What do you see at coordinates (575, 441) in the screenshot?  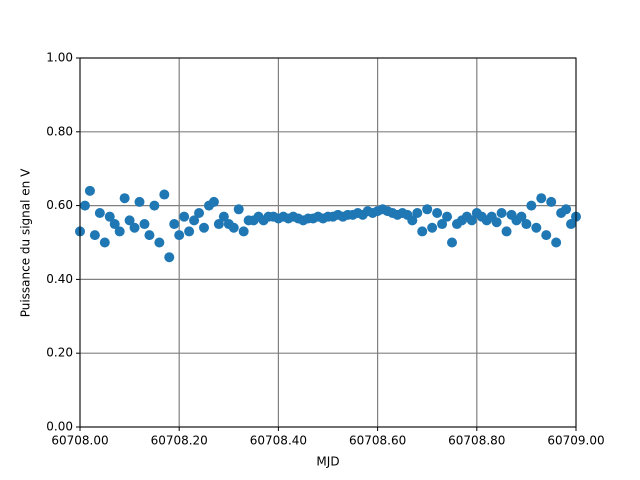 I see `x-tick-label: 60709.00` at bounding box center [575, 441].